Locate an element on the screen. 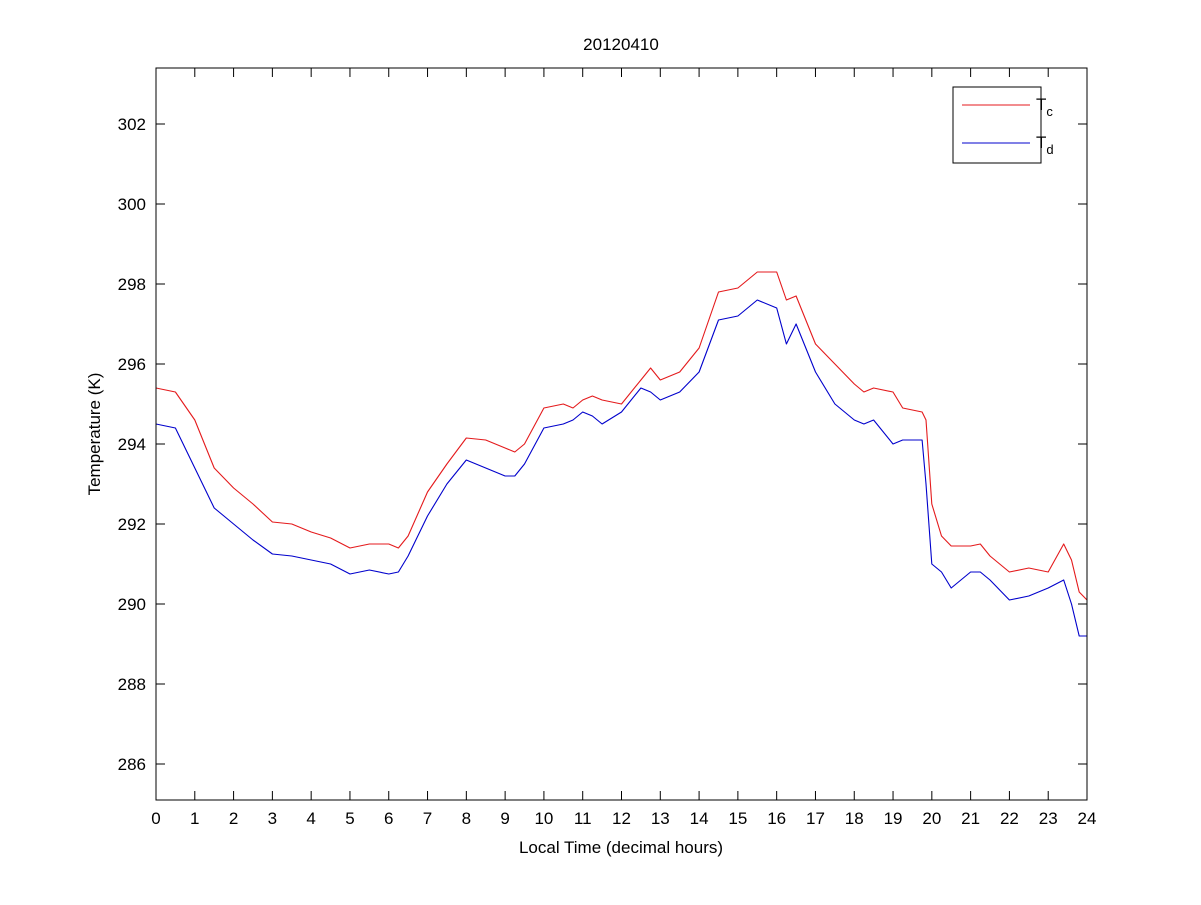 The width and height of the screenshot is (1201, 905). x-tick-label: 24 is located at coordinates (1087, 818).